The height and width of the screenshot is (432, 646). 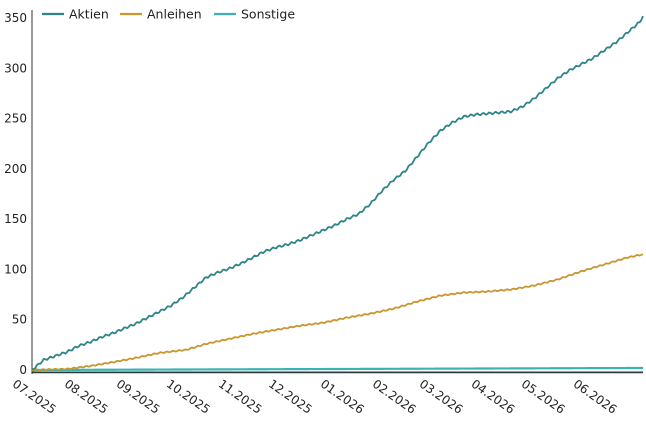 I want to click on series-line-sonstige, so click(x=337, y=369).